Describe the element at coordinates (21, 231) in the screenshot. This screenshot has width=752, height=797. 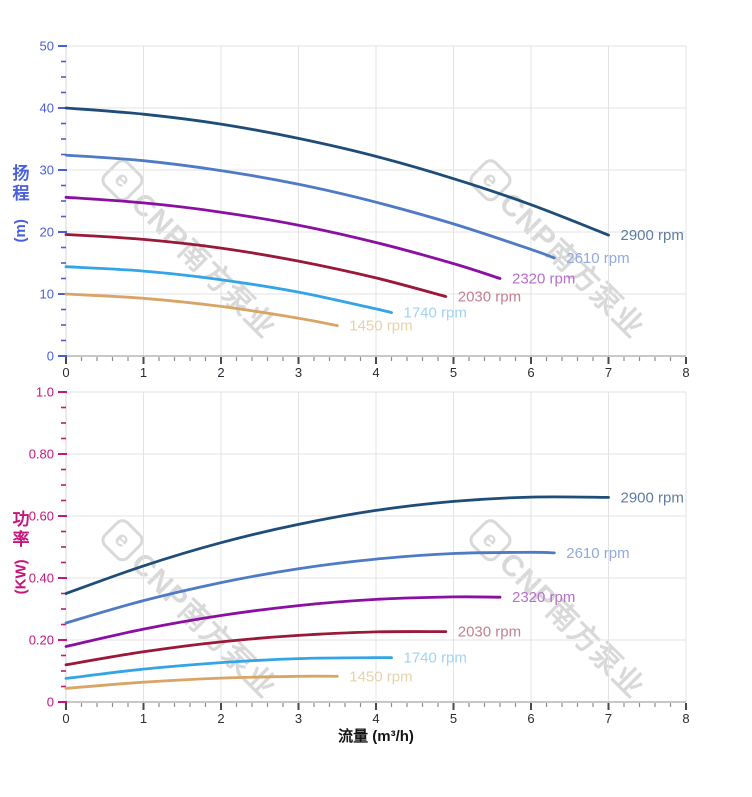
I see `axis-title-unit: (m)` at that location.